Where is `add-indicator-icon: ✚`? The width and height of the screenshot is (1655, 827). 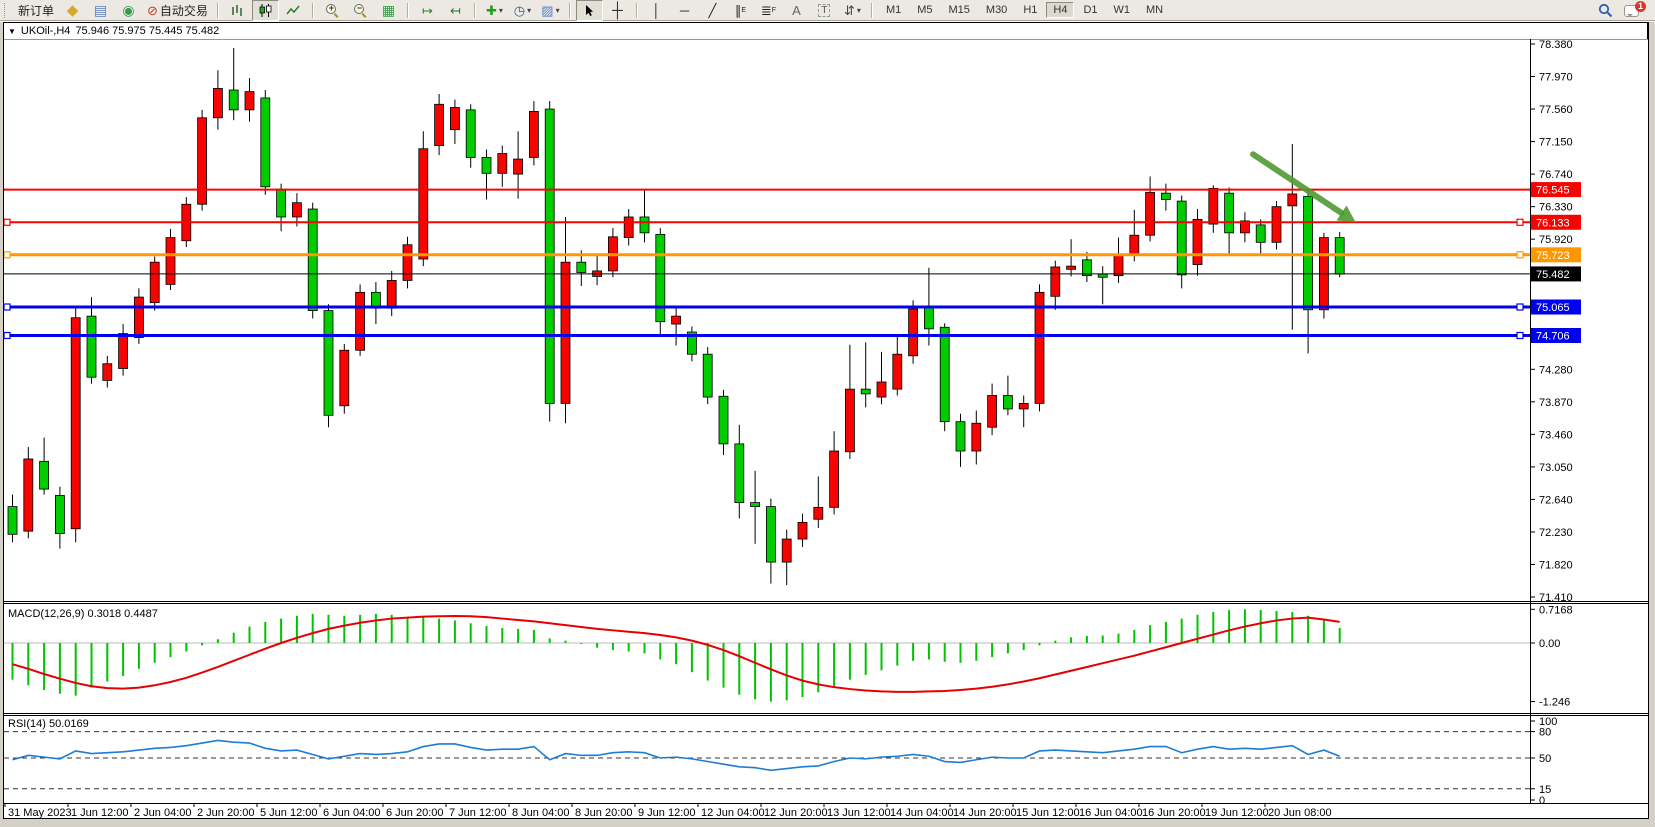
add-indicator-icon: ✚ is located at coordinates (491, 10).